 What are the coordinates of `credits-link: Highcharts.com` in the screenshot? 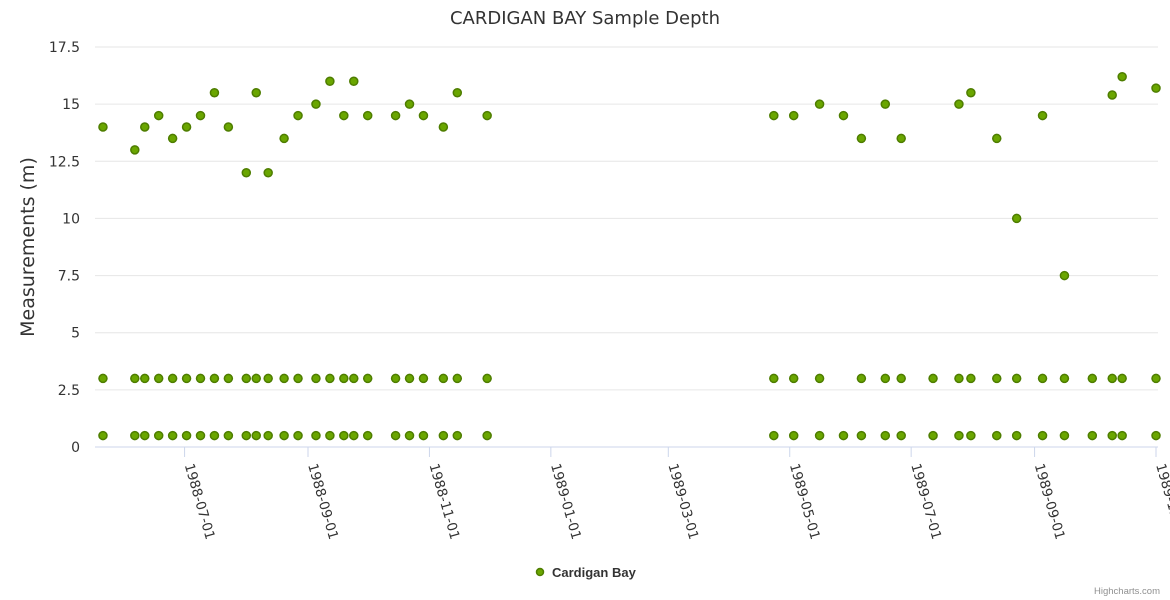 It's located at (1127, 591).